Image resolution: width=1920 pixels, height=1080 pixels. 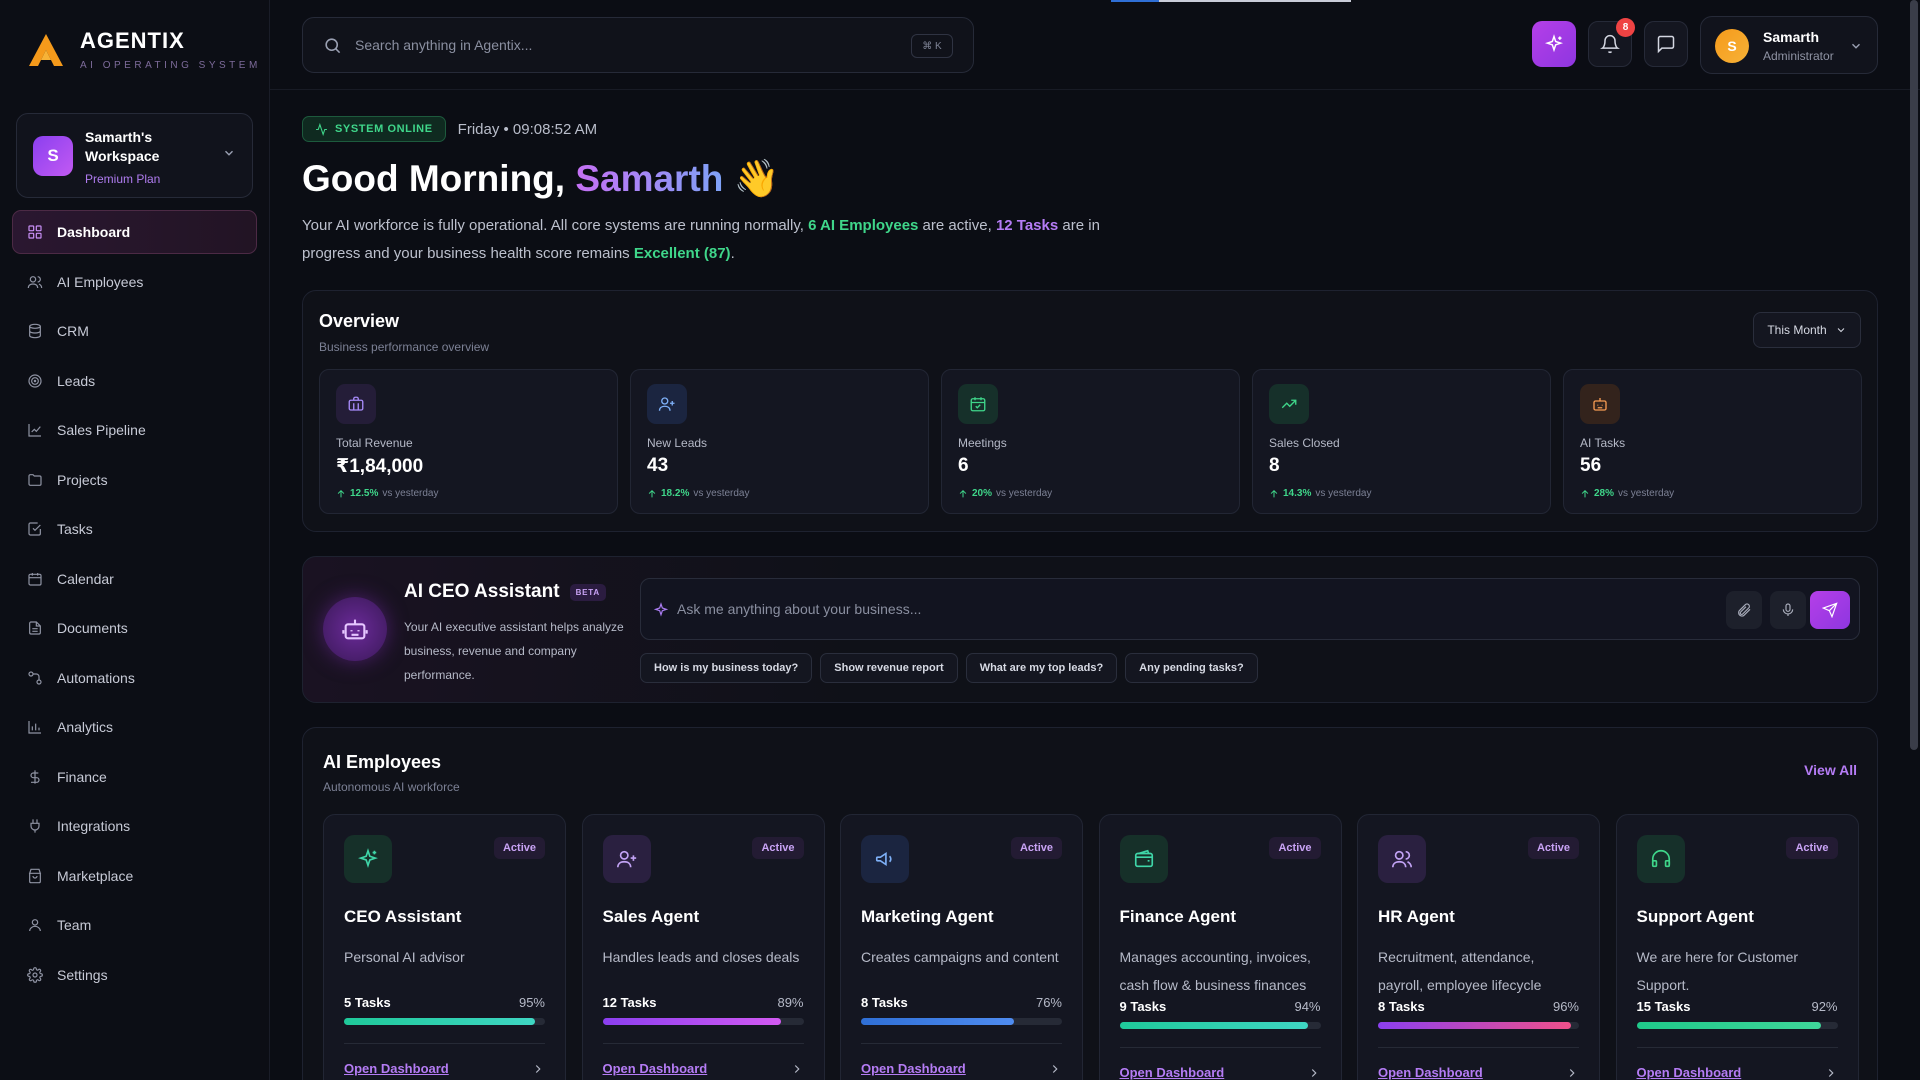 What do you see at coordinates (134, 876) in the screenshot?
I see `sidebar-item-marketplace: Marketplace` at bounding box center [134, 876].